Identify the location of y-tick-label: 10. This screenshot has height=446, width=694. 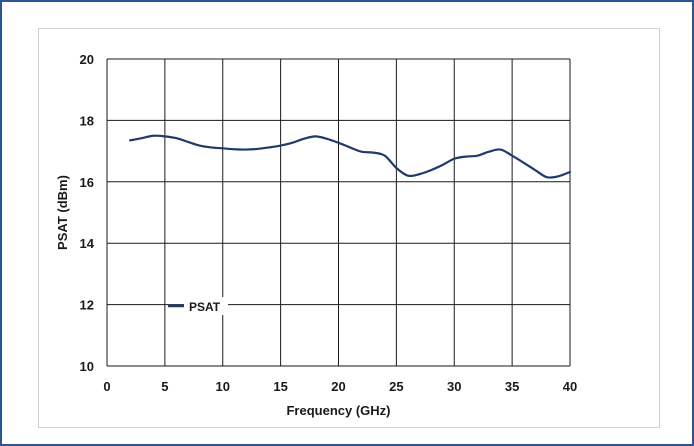
(87, 366).